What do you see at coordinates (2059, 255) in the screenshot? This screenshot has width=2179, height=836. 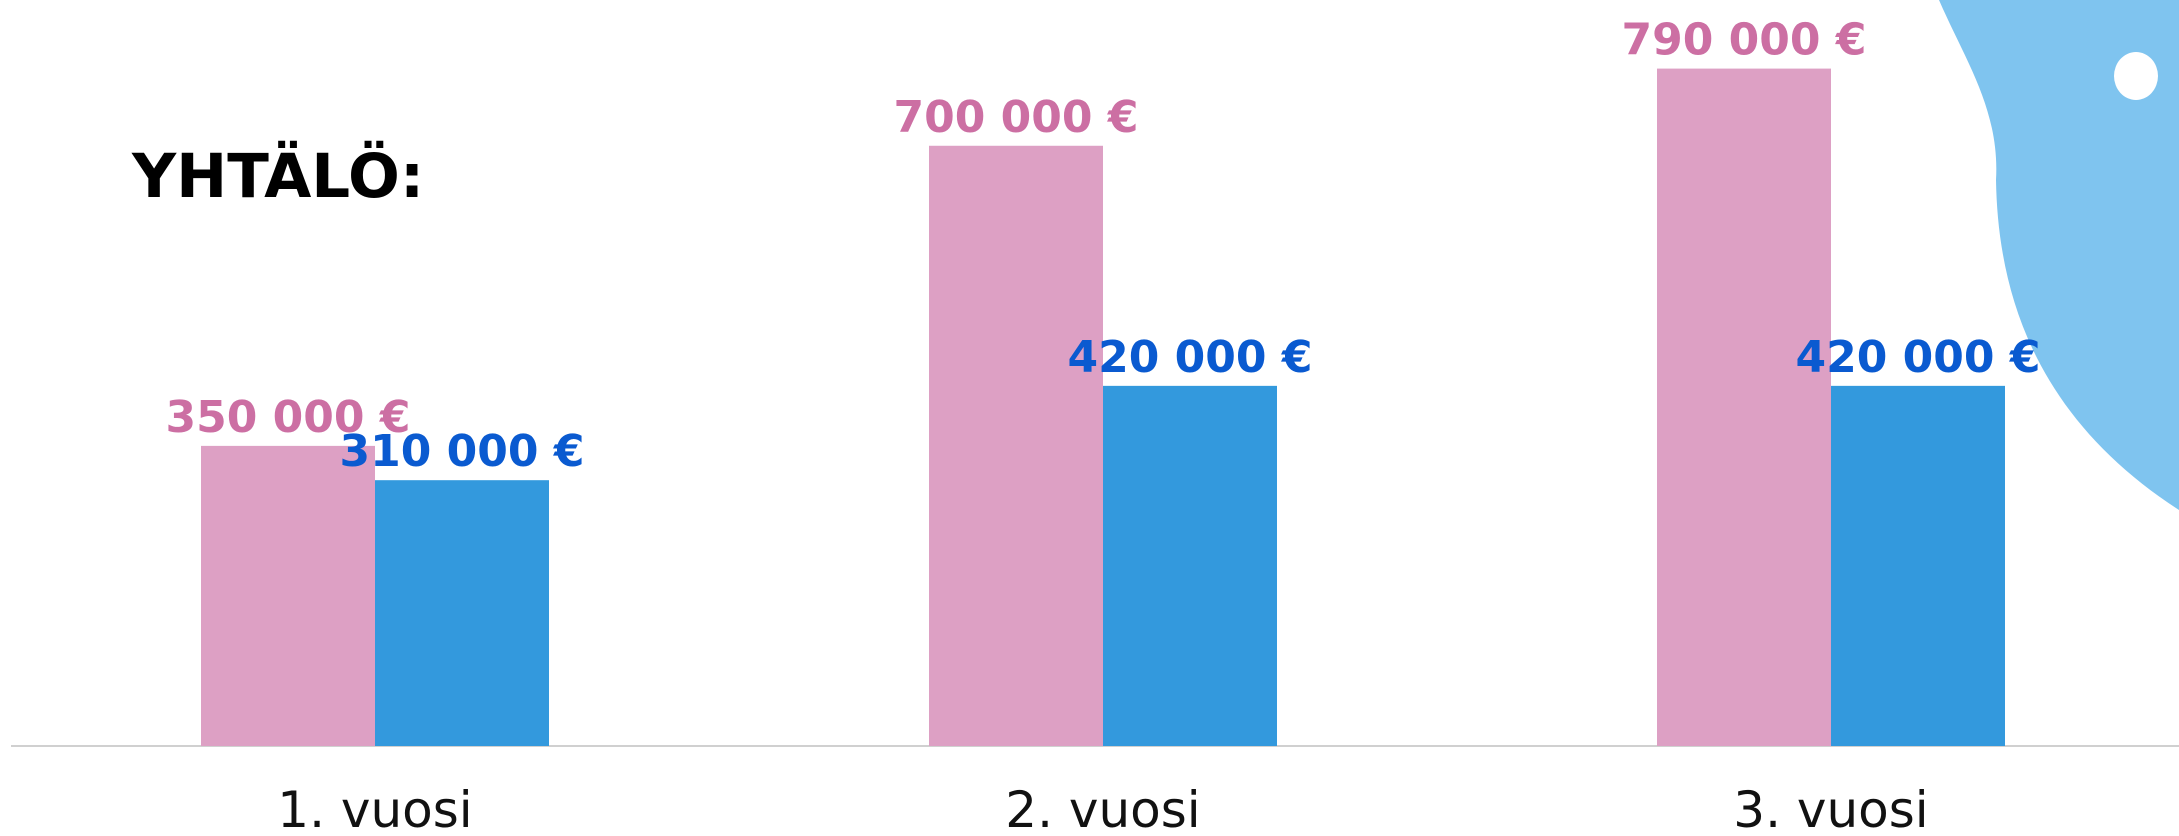 I see `decorative-blob` at bounding box center [2059, 255].